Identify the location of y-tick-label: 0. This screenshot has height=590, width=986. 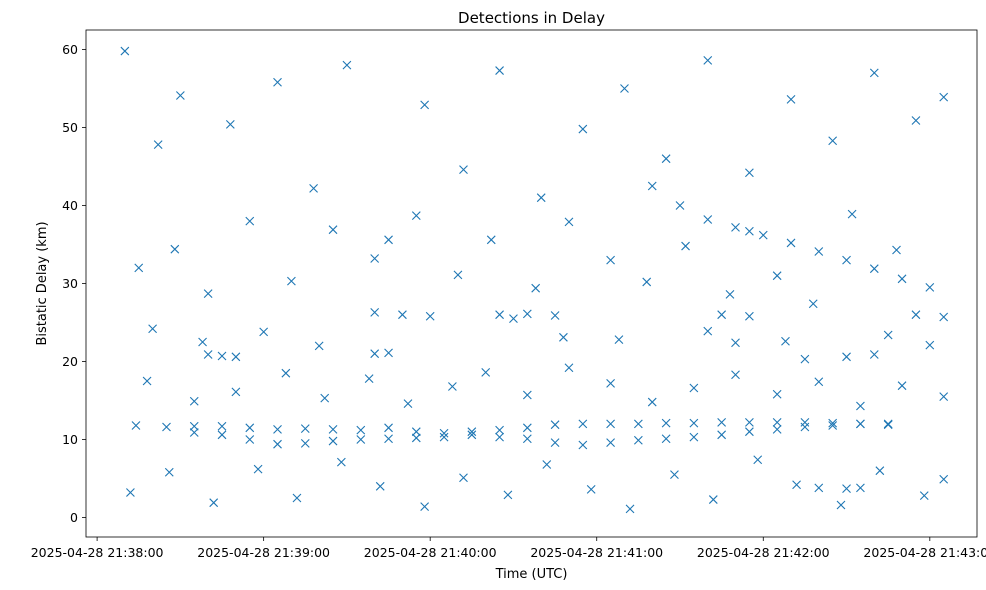
(74, 517).